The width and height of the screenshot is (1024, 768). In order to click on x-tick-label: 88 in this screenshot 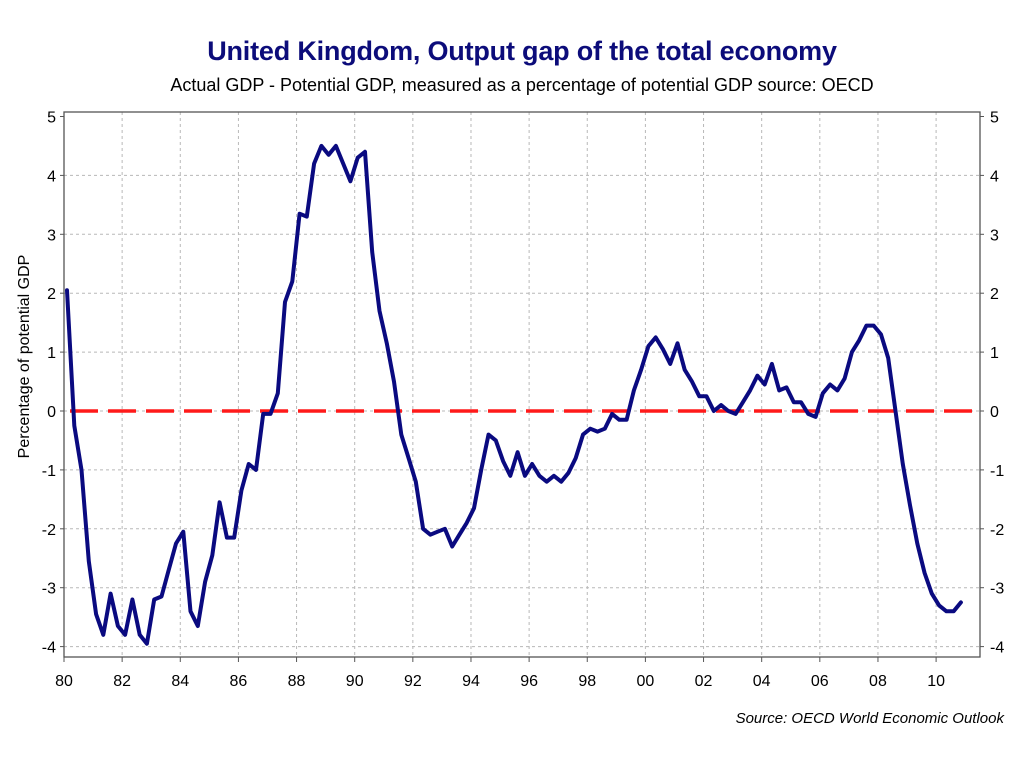, I will do `click(297, 681)`.